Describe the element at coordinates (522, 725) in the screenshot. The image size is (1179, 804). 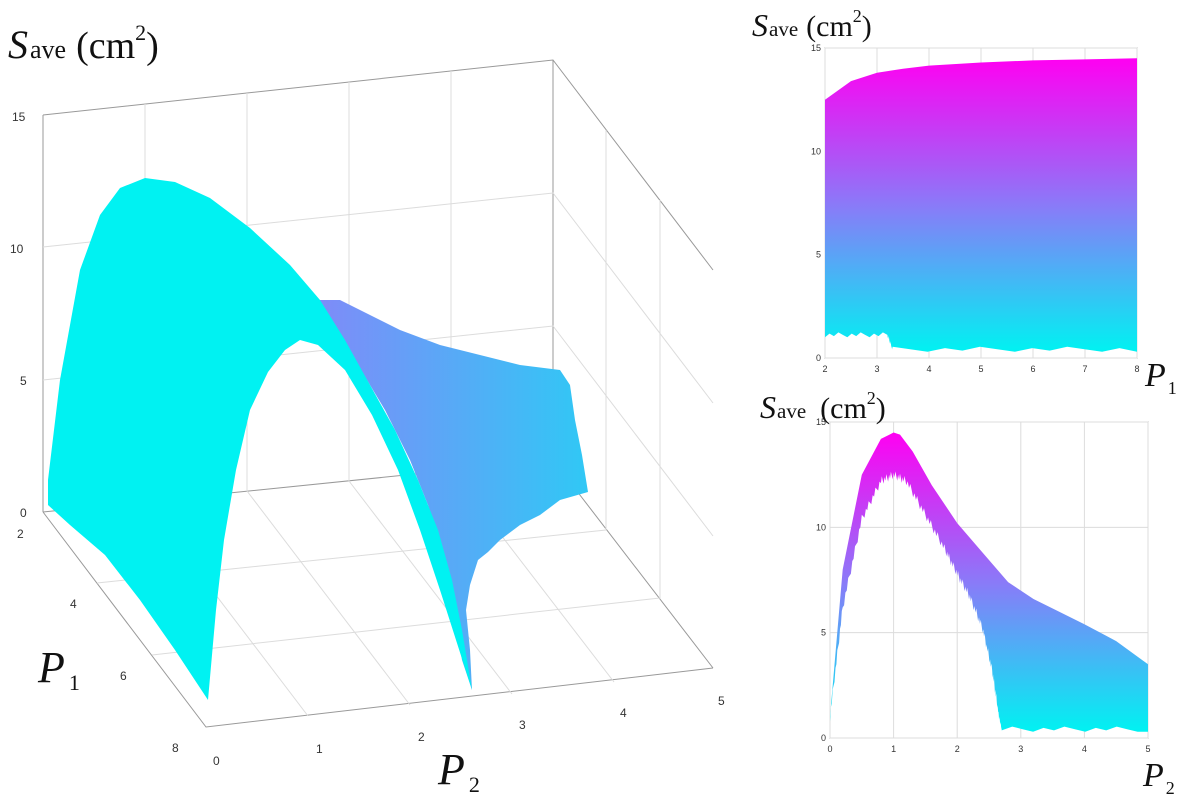
I see `y-tick: 3` at that location.